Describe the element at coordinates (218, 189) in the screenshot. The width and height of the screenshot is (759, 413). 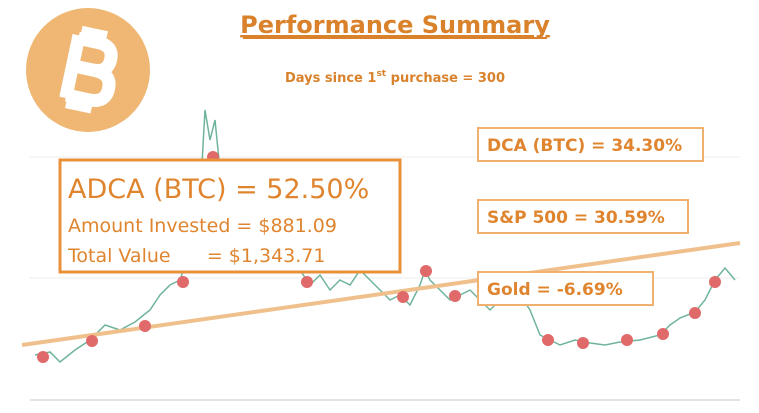
I see `headline: ADCA (BTC) = 52.50%` at that location.